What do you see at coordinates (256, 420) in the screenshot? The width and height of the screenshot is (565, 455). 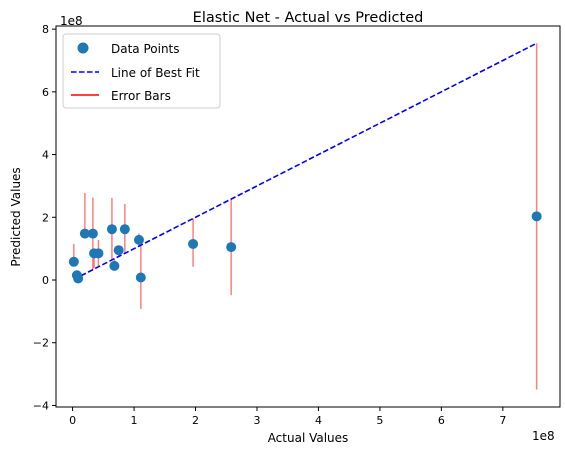 I see `x-tick-label: 3` at bounding box center [256, 420].